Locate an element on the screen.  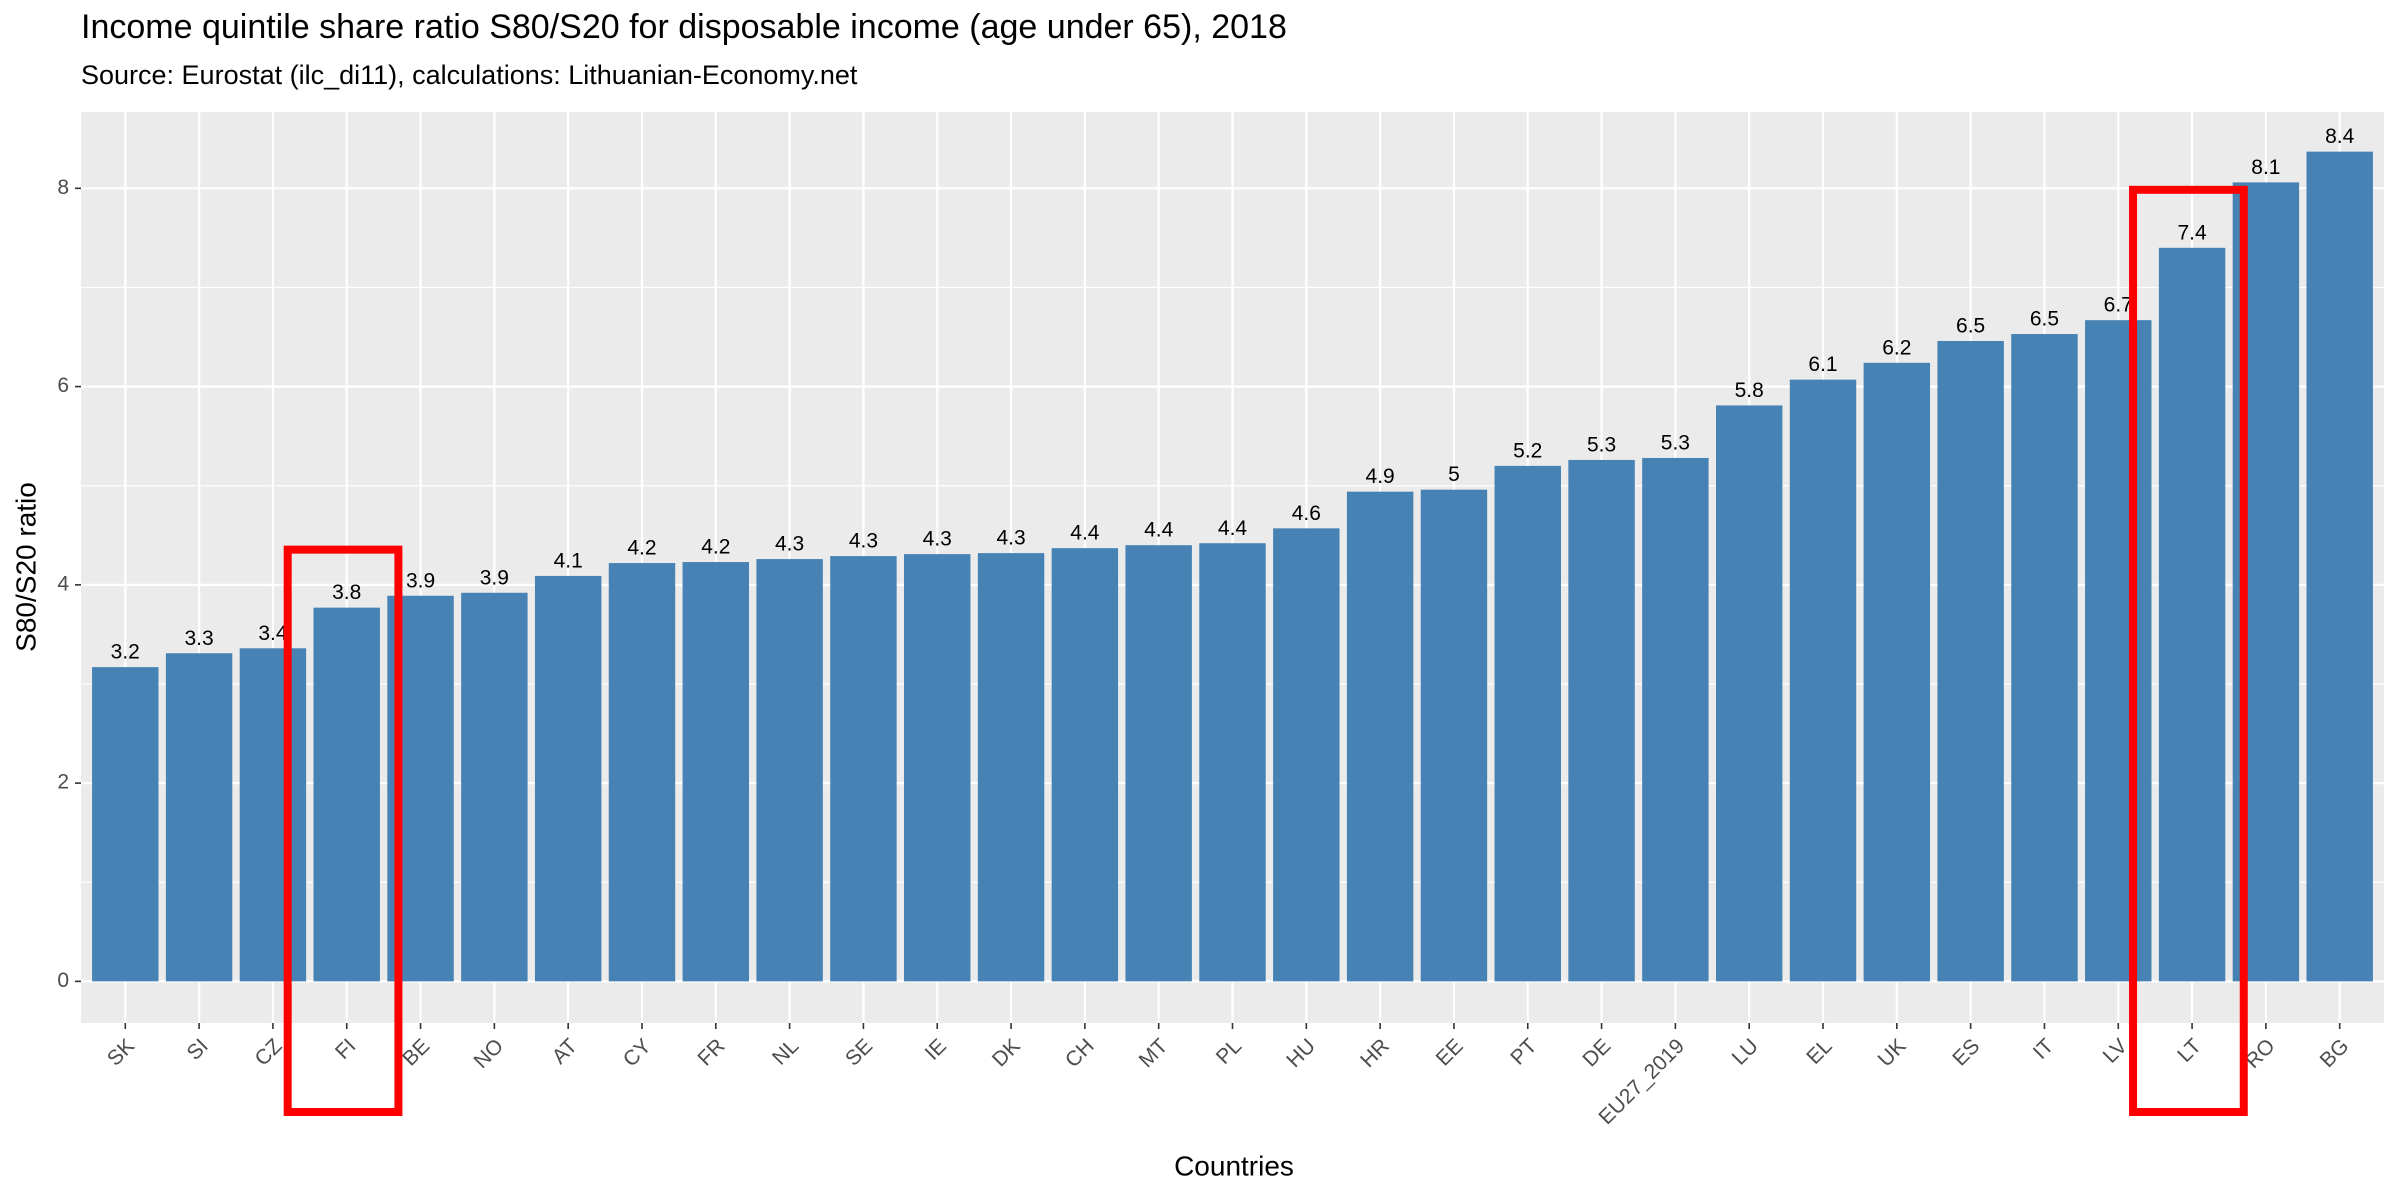
x-tick-label: PT is located at coordinates (1523, 1051).